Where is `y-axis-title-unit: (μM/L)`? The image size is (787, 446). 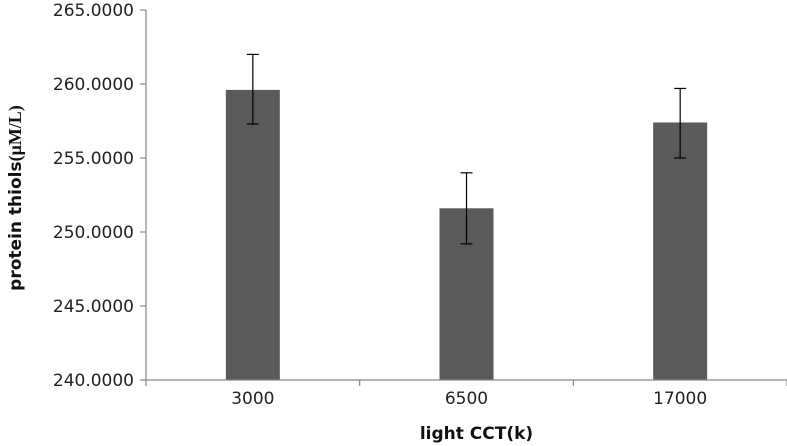
y-axis-title-unit: (μM/L) is located at coordinates (15, 133).